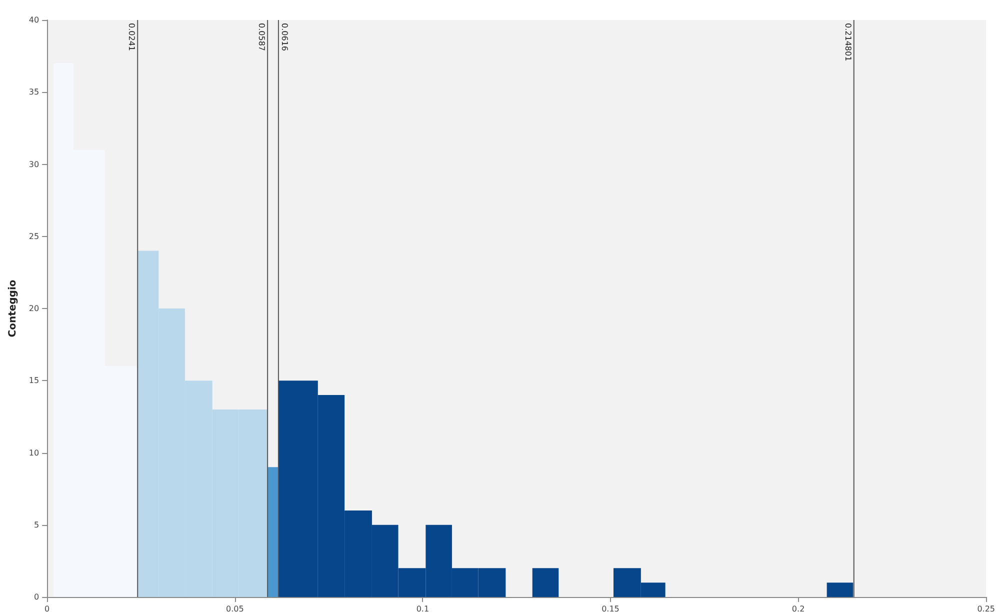 The width and height of the screenshot is (998, 616). What do you see at coordinates (611, 609) in the screenshot?
I see `x-tick-label: 0.15` at bounding box center [611, 609].